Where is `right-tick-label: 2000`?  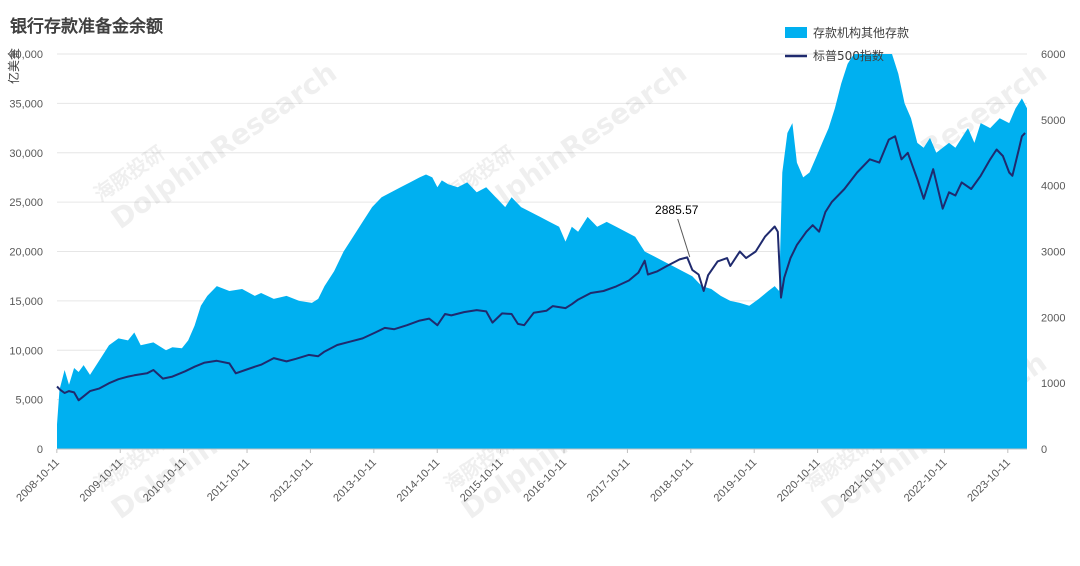
right-tick-label: 2000 is located at coordinates (1053, 318).